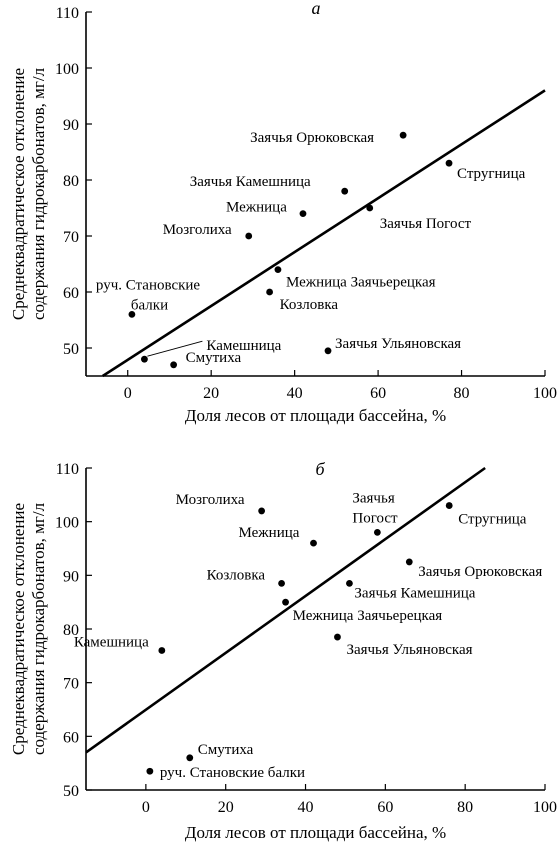 This screenshot has height=846, width=560. I want to click on label-leader-line, so click(175, 348).